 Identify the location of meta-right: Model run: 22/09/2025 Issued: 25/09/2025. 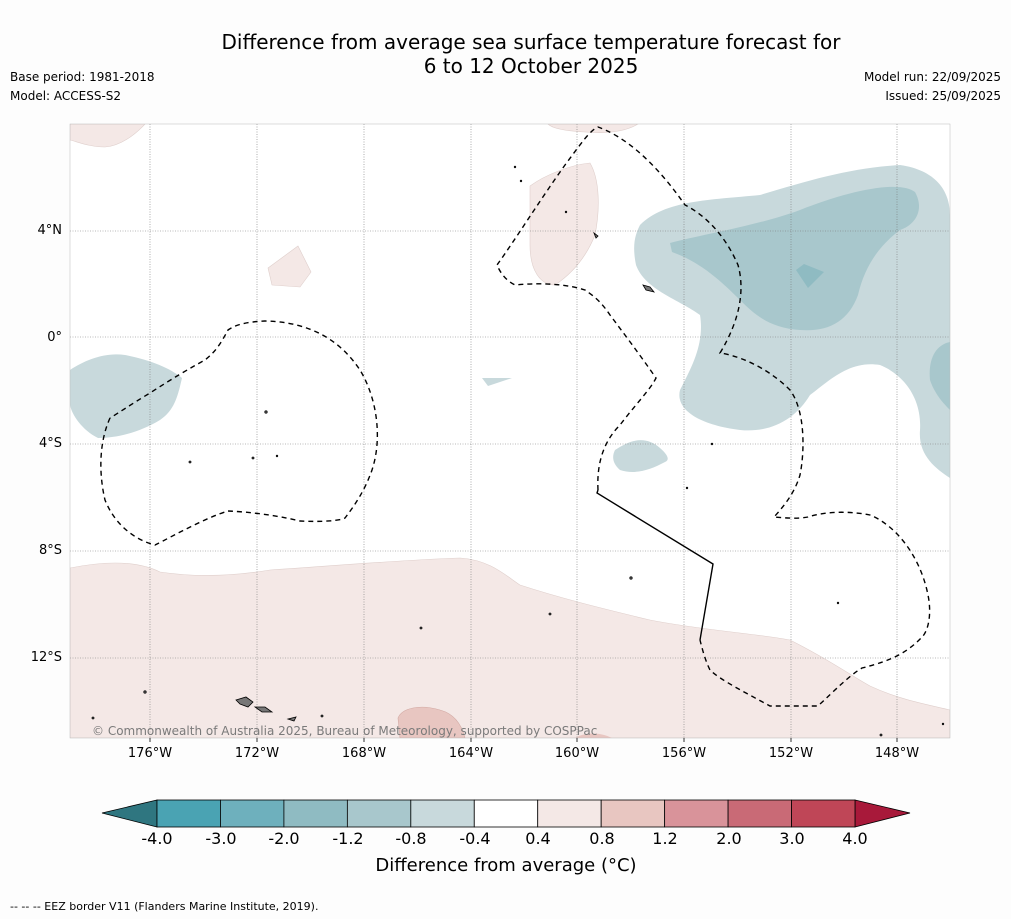
(932, 87).